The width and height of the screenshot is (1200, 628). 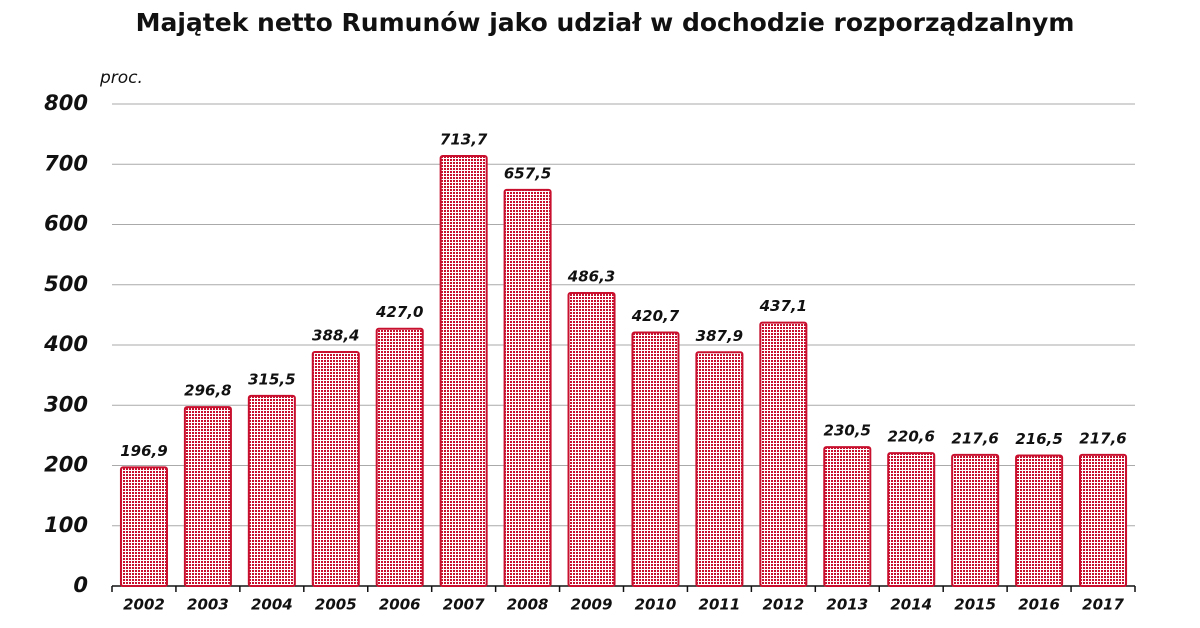 I want to click on x-tick-label: 2004, so click(x=272, y=605).